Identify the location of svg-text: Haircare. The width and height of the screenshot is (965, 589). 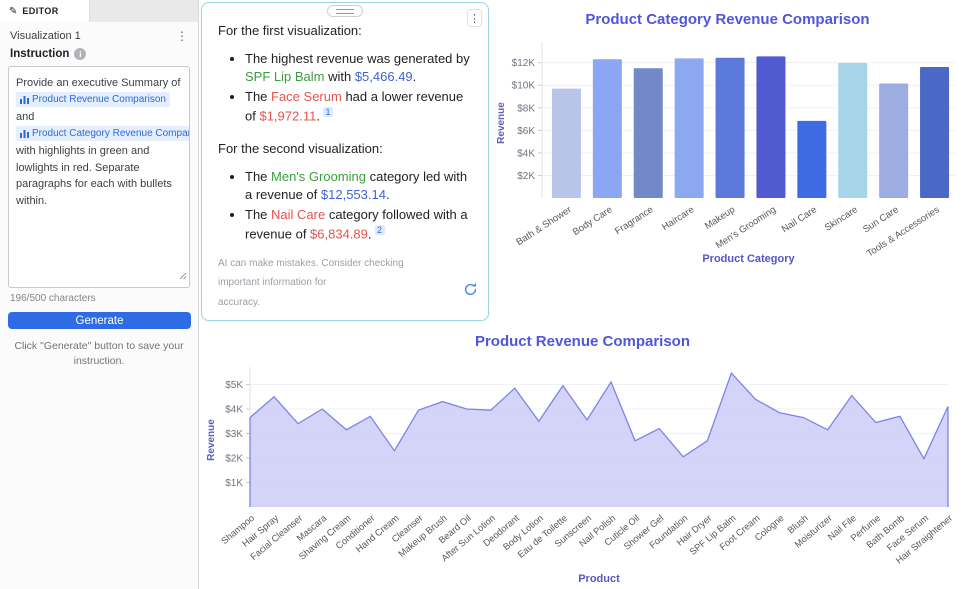
(678, 218).